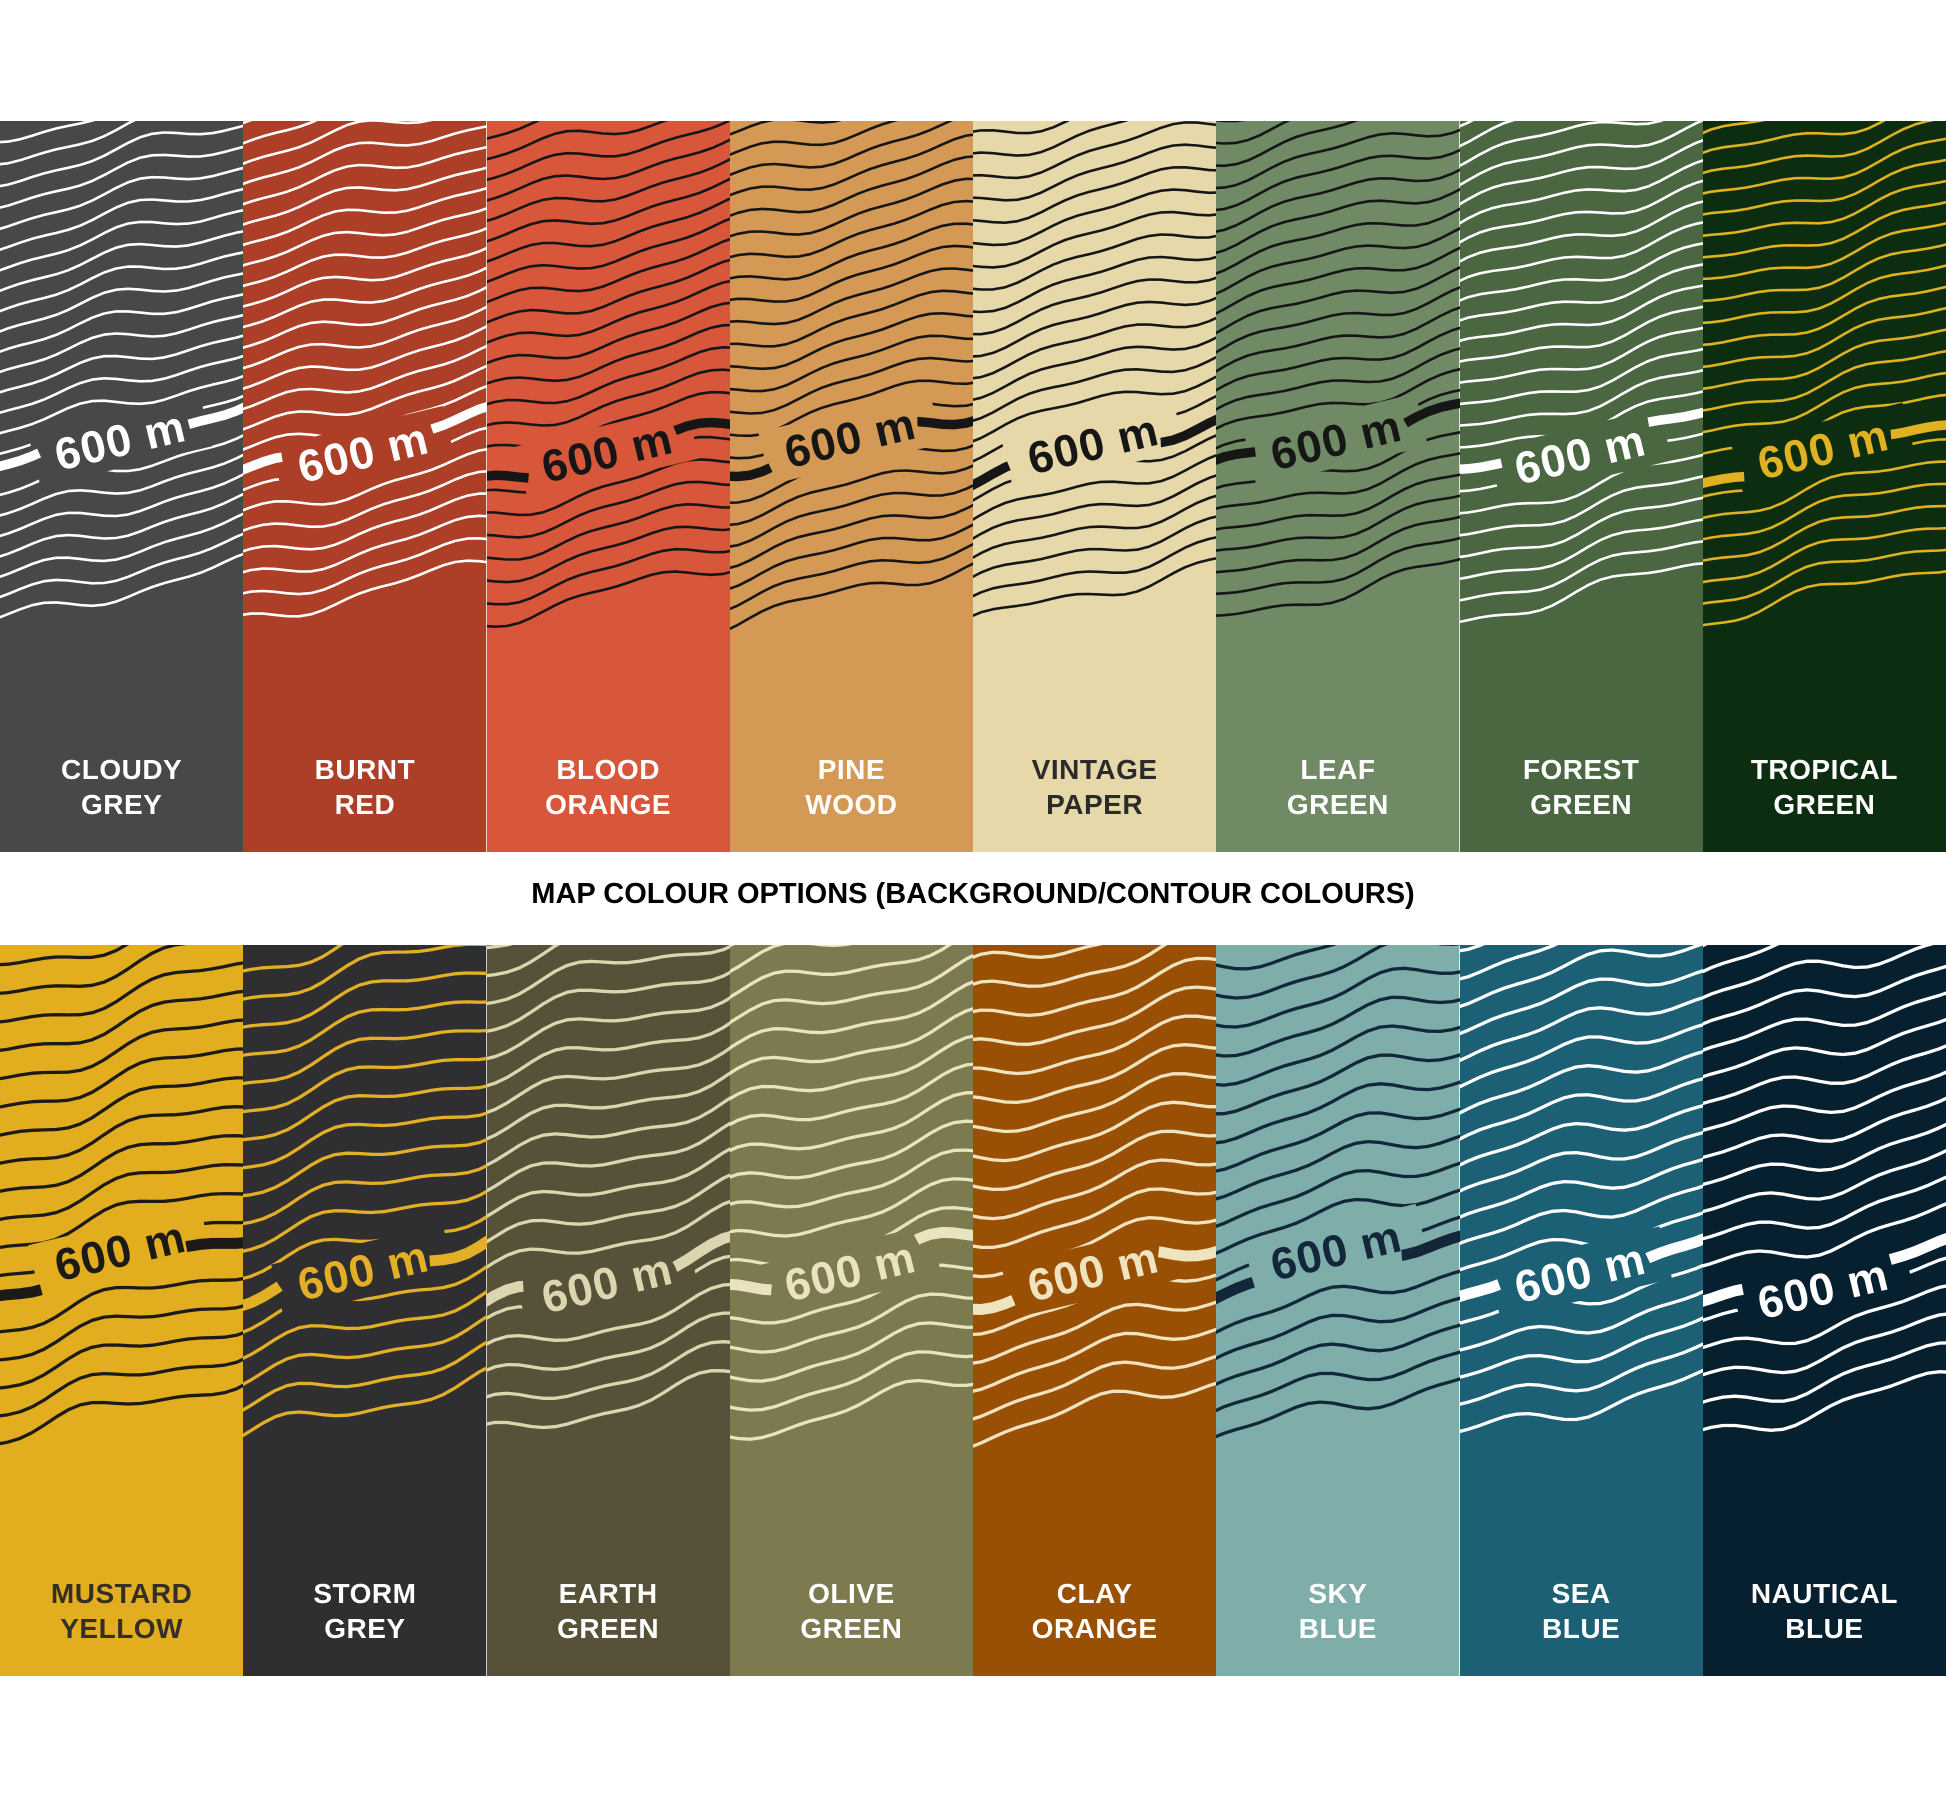 Image resolution: width=1946 pixels, height=1800 pixels. I want to click on swatch-mustard-yellow: 600 m MUSTARD YELLOW, so click(122, 1310).